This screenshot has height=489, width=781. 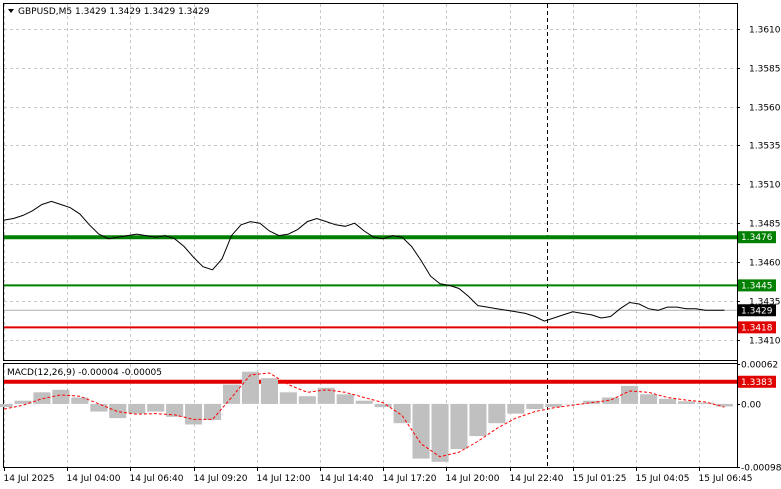 What do you see at coordinates (765, 70) in the screenshot?
I see `price-tick-label: 1.3585` at bounding box center [765, 70].